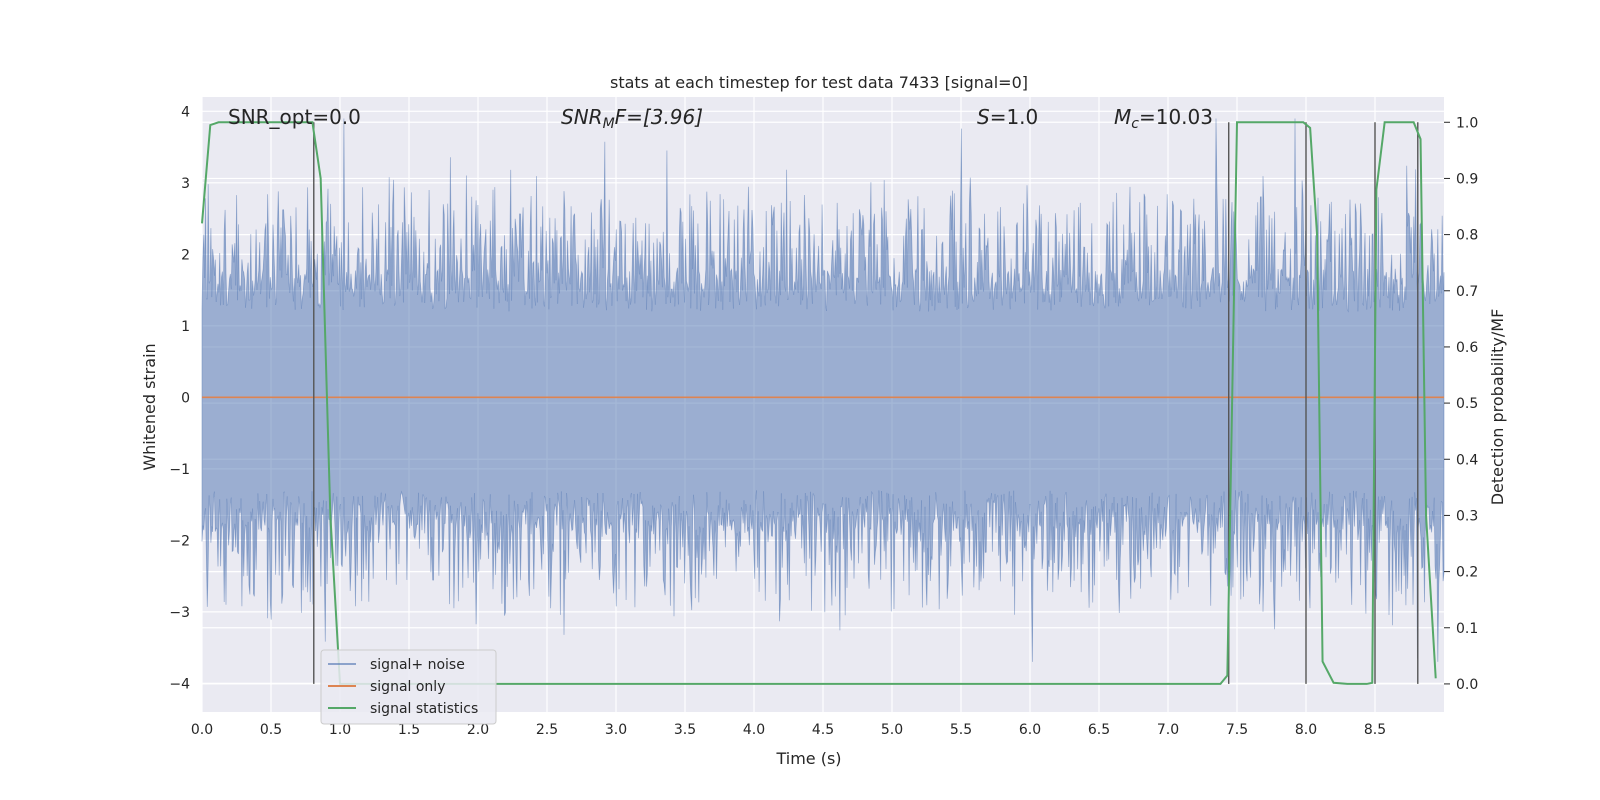 The image size is (1600, 800). Describe the element at coordinates (1030, 730) in the screenshot. I see `x-tick-label: 6.0` at that location.